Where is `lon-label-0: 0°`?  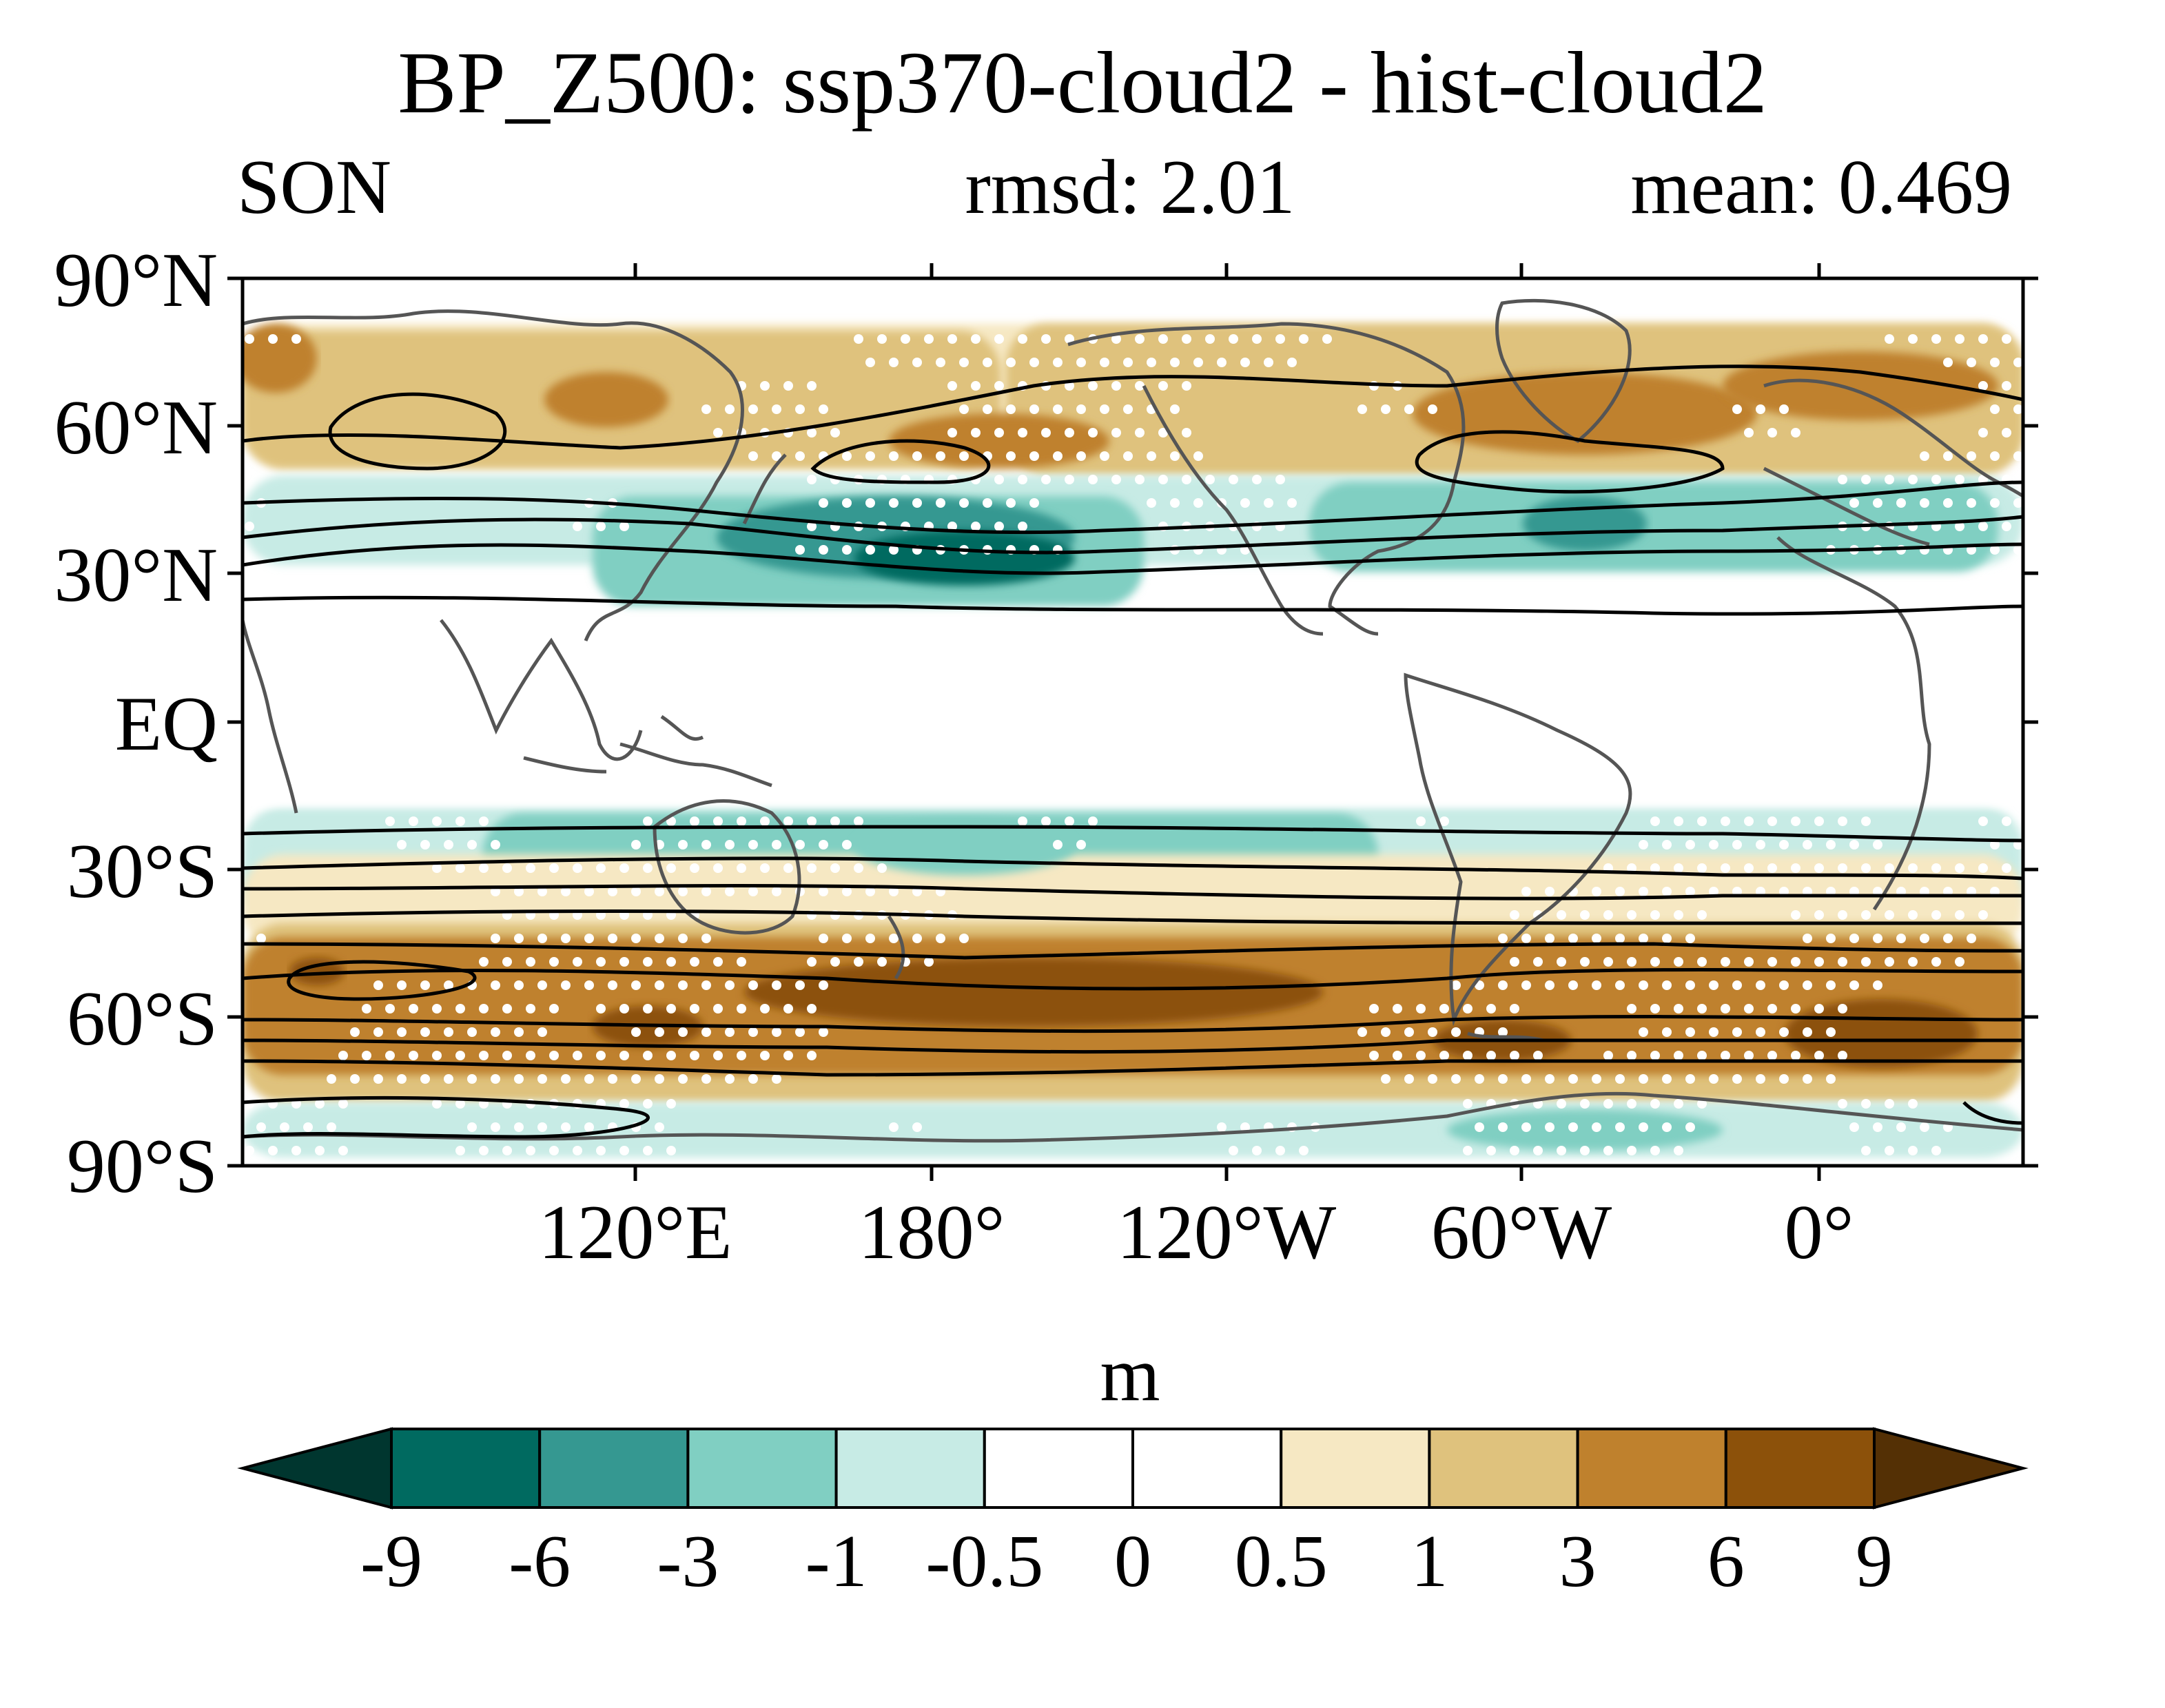 lon-label-0: 0° is located at coordinates (1819, 1232).